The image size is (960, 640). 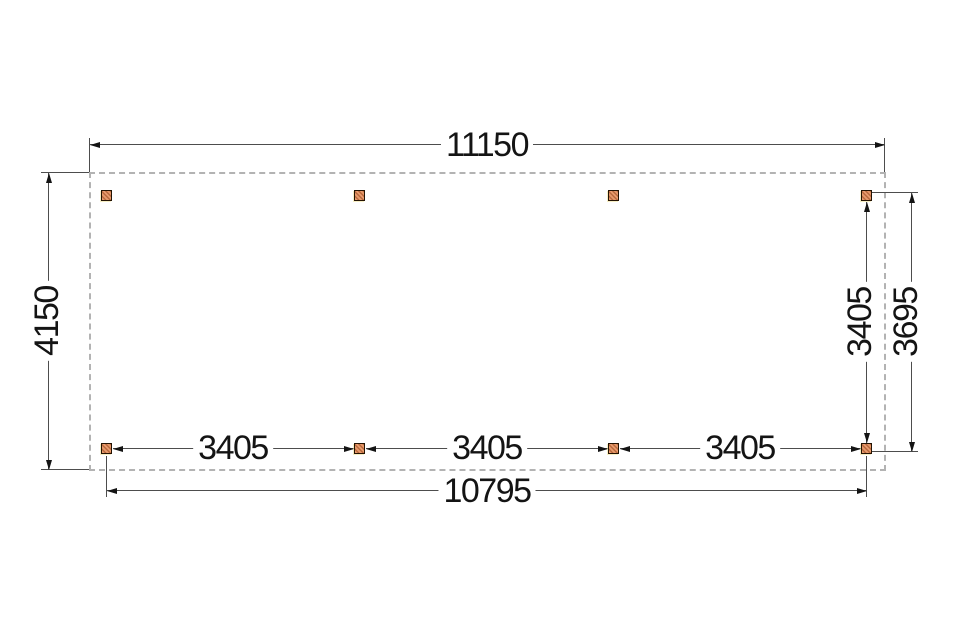 I want to click on dim-label-bottom-span-2: 3405, so click(x=487, y=448).